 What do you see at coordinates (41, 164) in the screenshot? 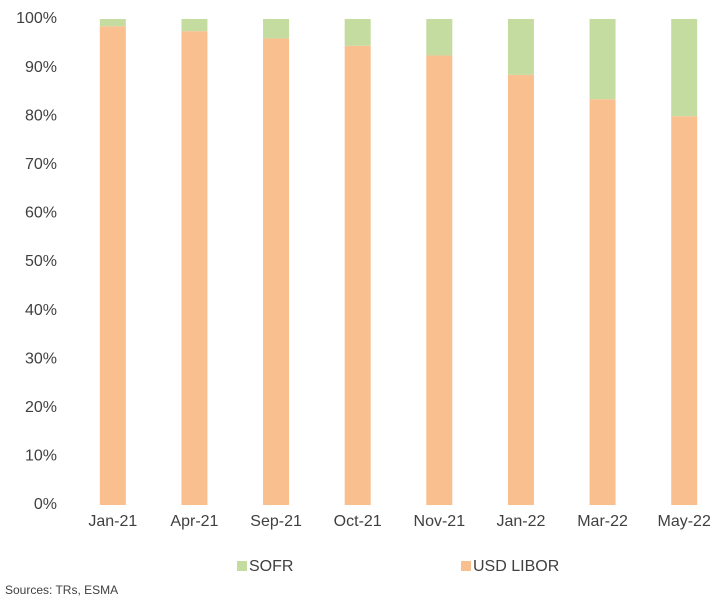
I see `y-tick-label: 70%` at bounding box center [41, 164].